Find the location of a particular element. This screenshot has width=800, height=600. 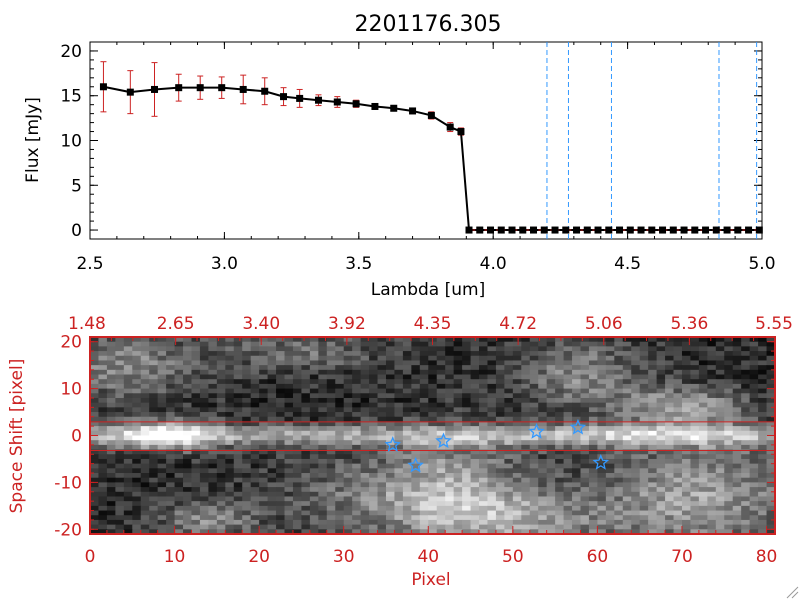

x-tick-label: 30 is located at coordinates (344, 557).